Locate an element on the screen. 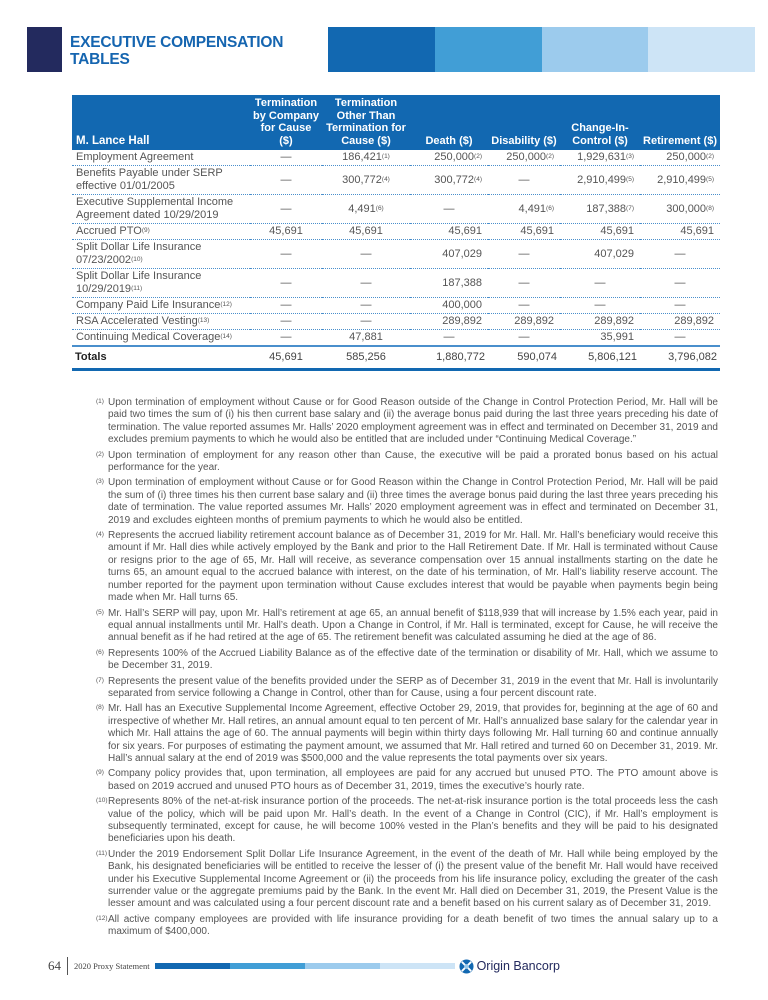 This screenshot has width=768, height=1000. total-value: 3,796,082 is located at coordinates (680, 358).